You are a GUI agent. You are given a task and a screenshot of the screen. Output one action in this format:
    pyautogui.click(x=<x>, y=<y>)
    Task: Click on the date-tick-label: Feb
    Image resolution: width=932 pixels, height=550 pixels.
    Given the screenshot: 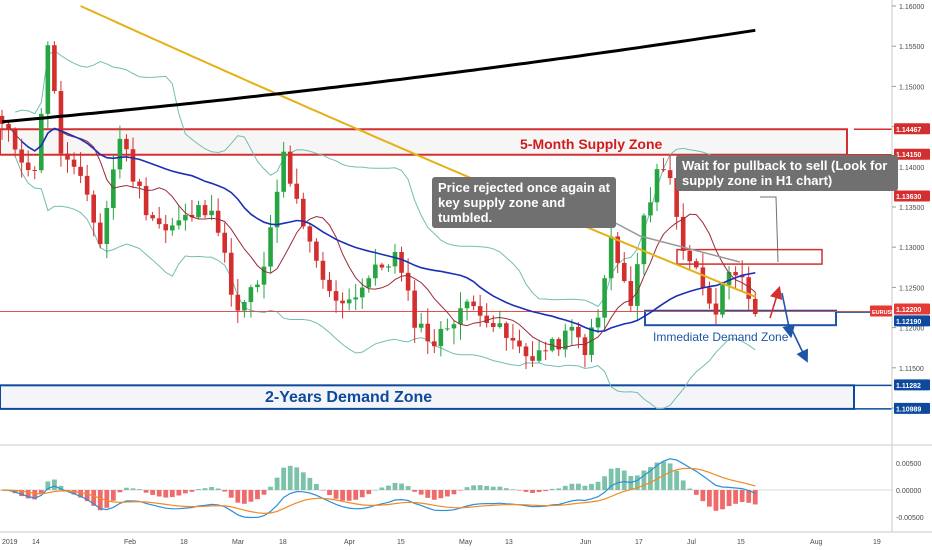 What is the action you would take?
    pyautogui.click(x=130, y=542)
    